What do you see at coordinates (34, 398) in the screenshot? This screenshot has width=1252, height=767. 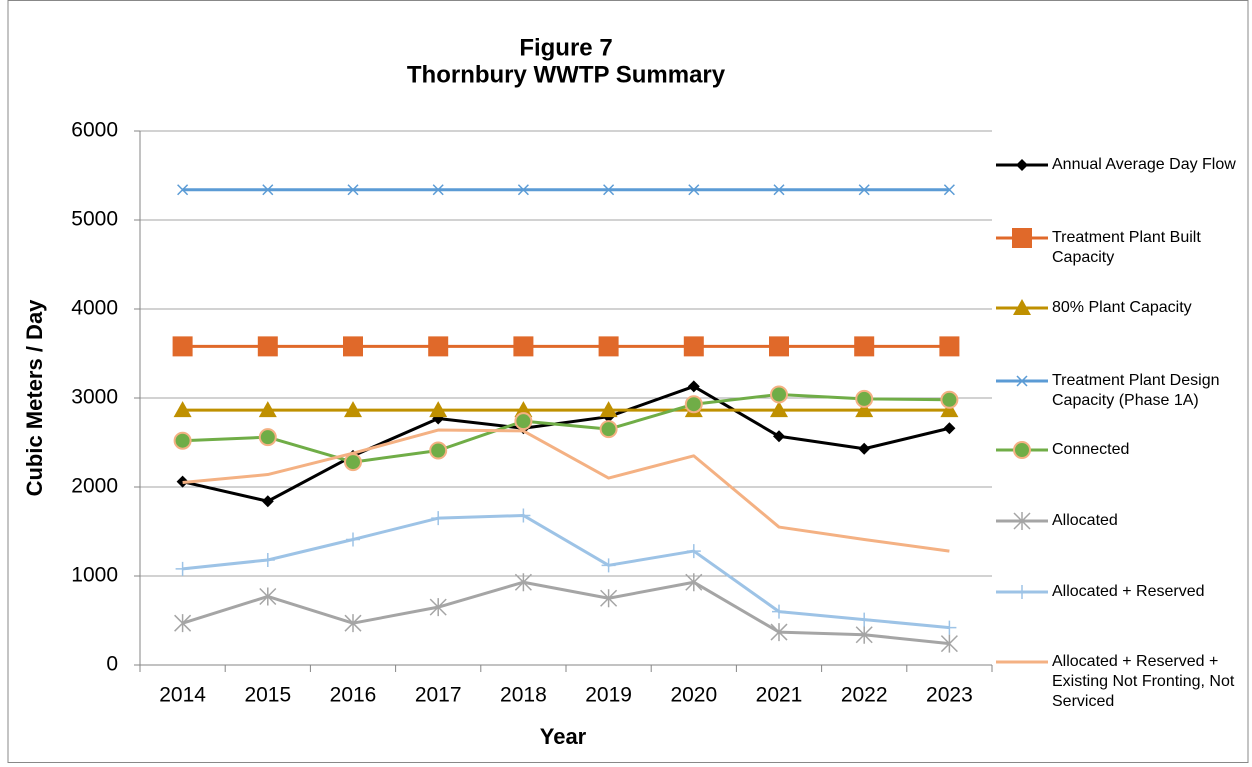 I see `y-axis-label: Cubic Meters / Day` at bounding box center [34, 398].